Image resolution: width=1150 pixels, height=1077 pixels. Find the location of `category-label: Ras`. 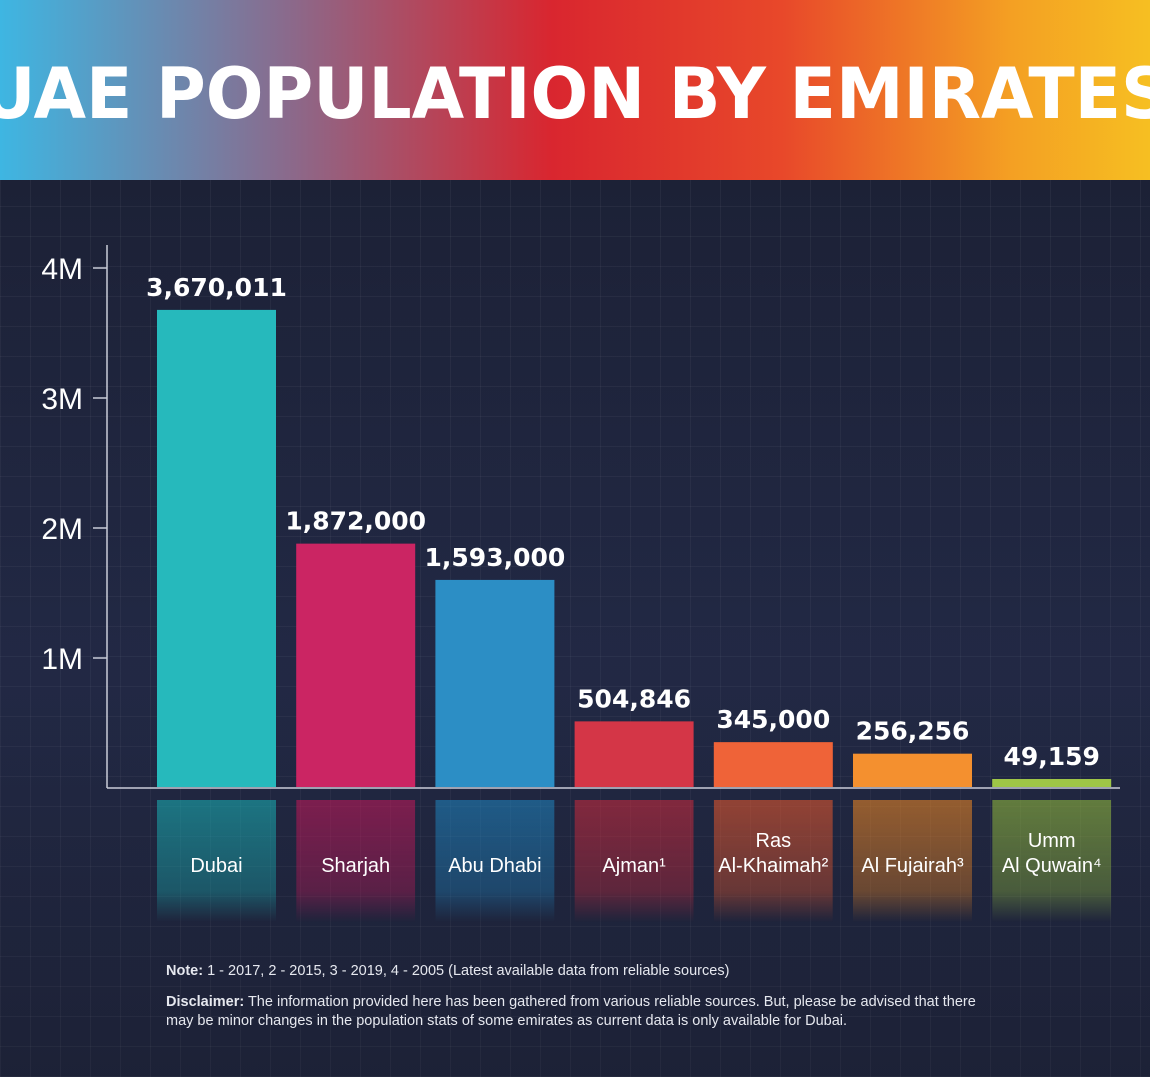

category-label: Ras is located at coordinates (774, 841).